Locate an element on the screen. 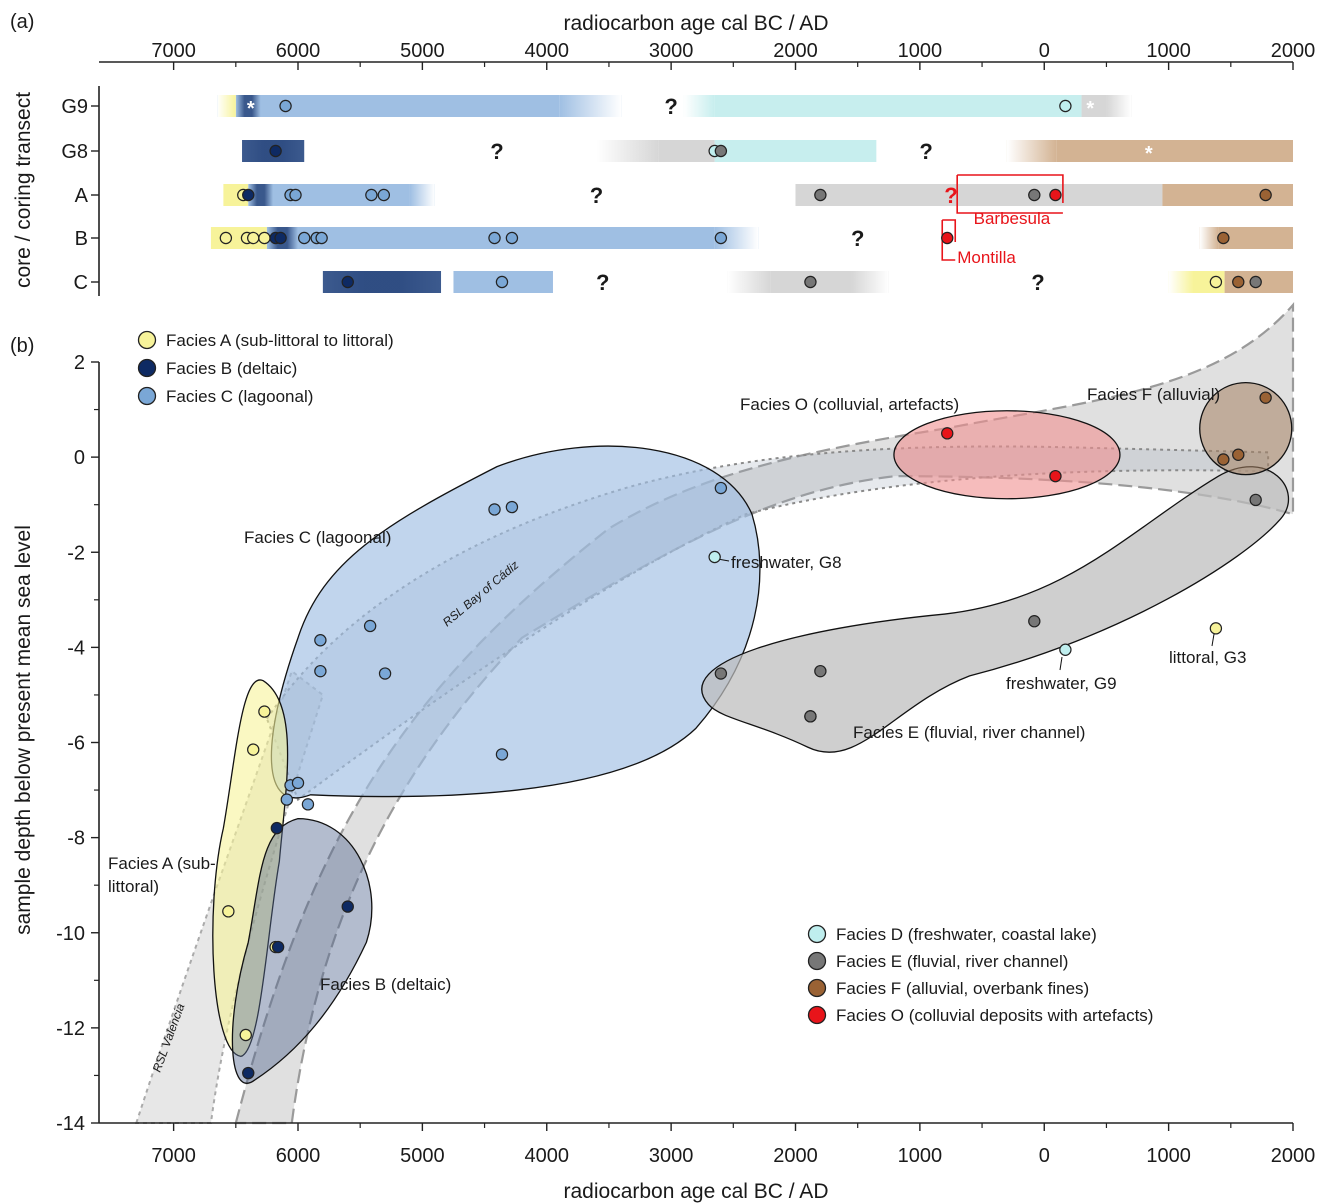  top-x-tick-label: 5000 is located at coordinates (422, 51).